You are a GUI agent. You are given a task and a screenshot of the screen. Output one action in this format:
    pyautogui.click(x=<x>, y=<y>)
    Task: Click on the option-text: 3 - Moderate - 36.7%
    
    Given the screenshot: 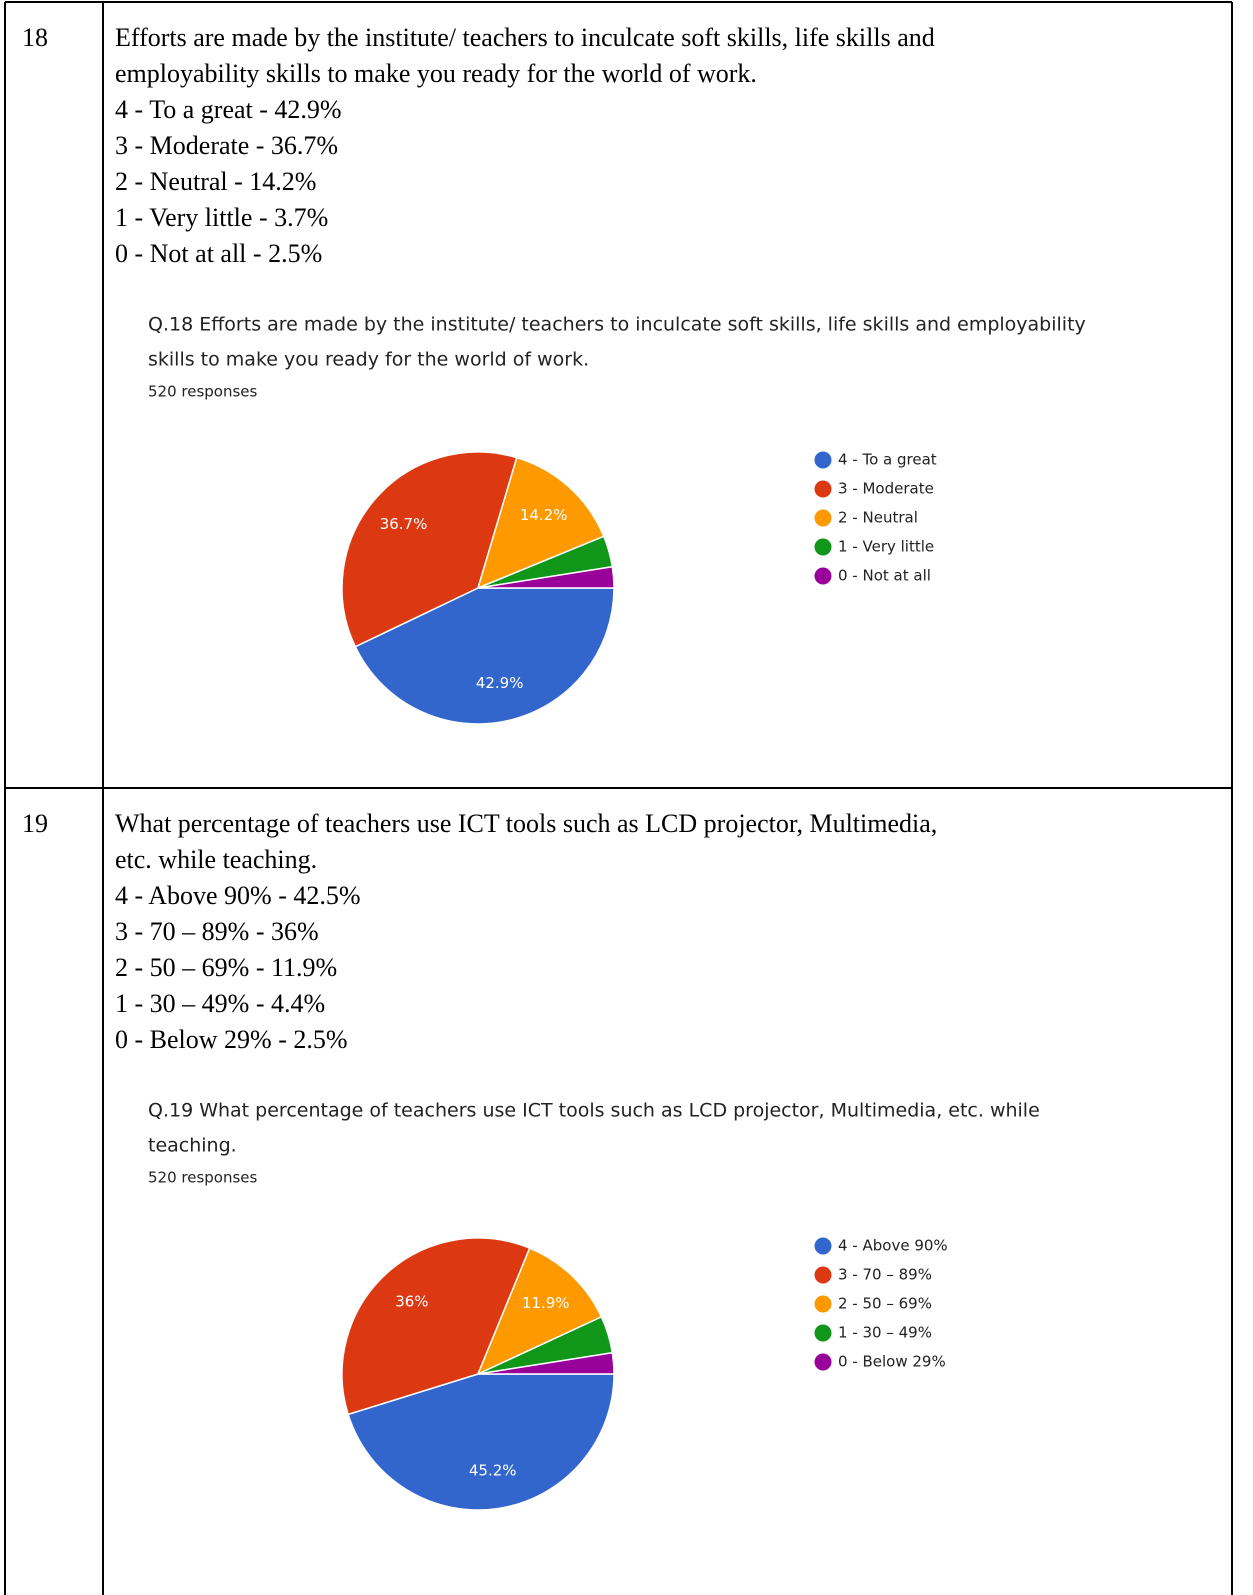 What is the action you would take?
    pyautogui.click(x=226, y=145)
    